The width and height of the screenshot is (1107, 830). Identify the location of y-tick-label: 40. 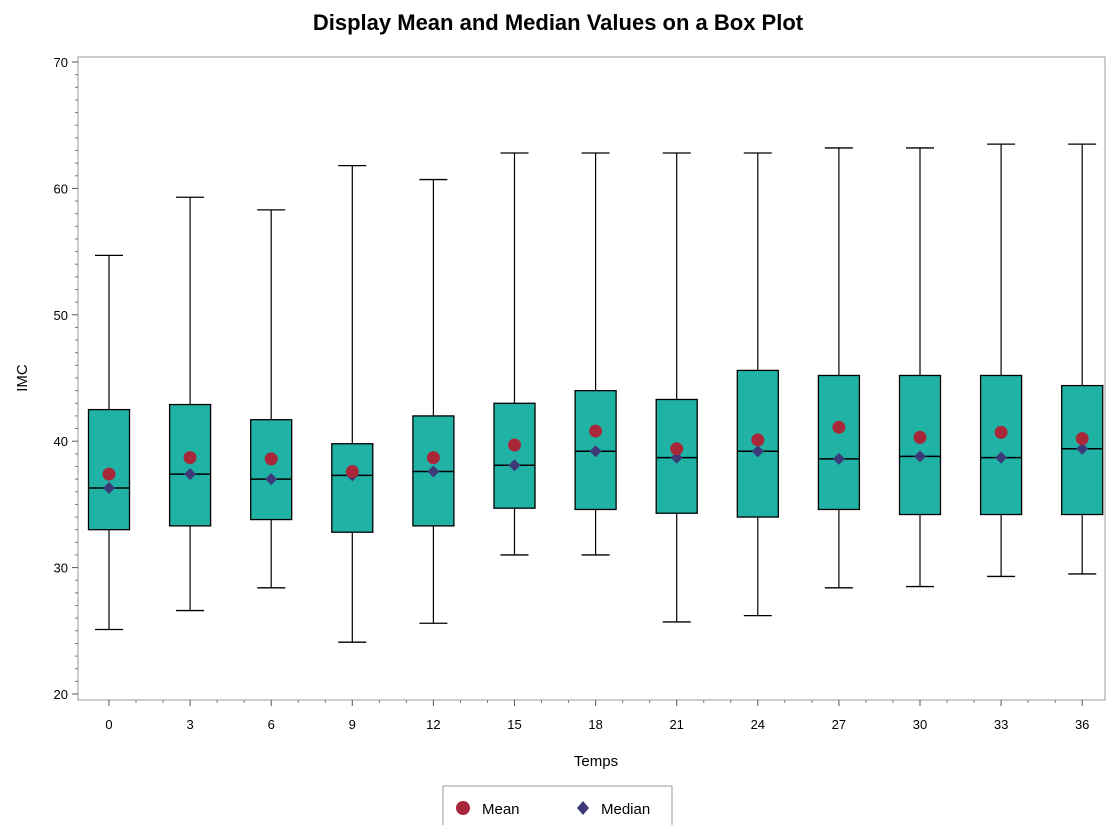
(61, 441).